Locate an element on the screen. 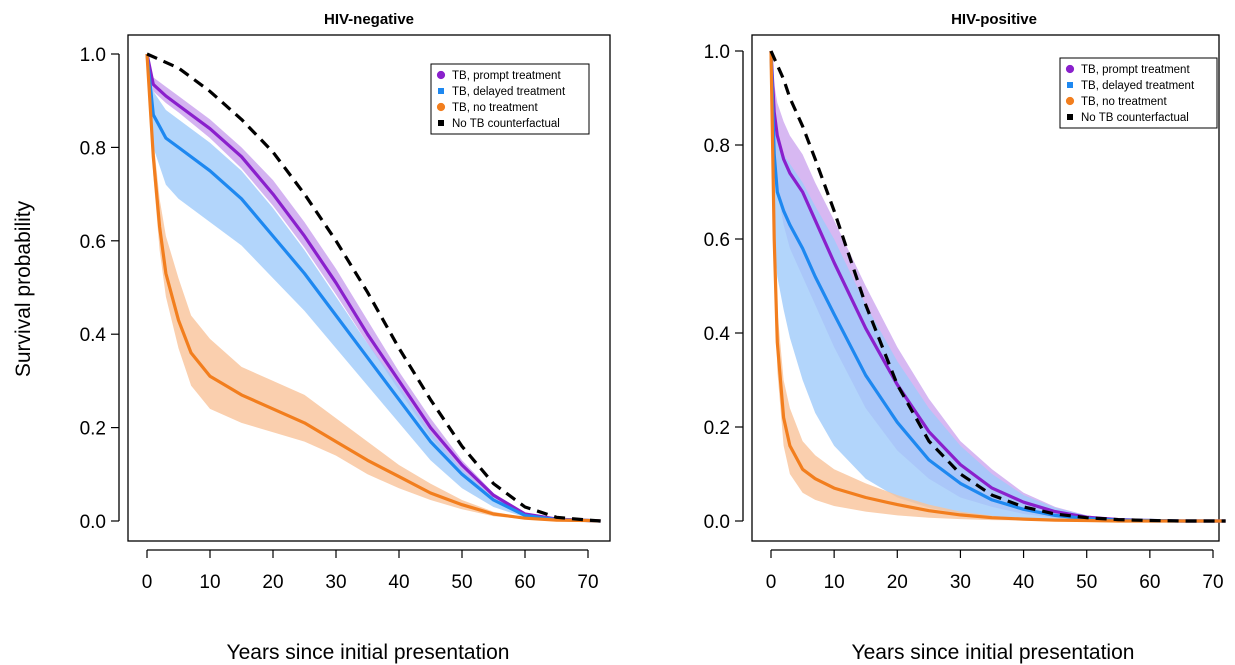 This screenshot has width=1235, height=665. x-axis-title-right: Years since initial presentation is located at coordinates (993, 652).